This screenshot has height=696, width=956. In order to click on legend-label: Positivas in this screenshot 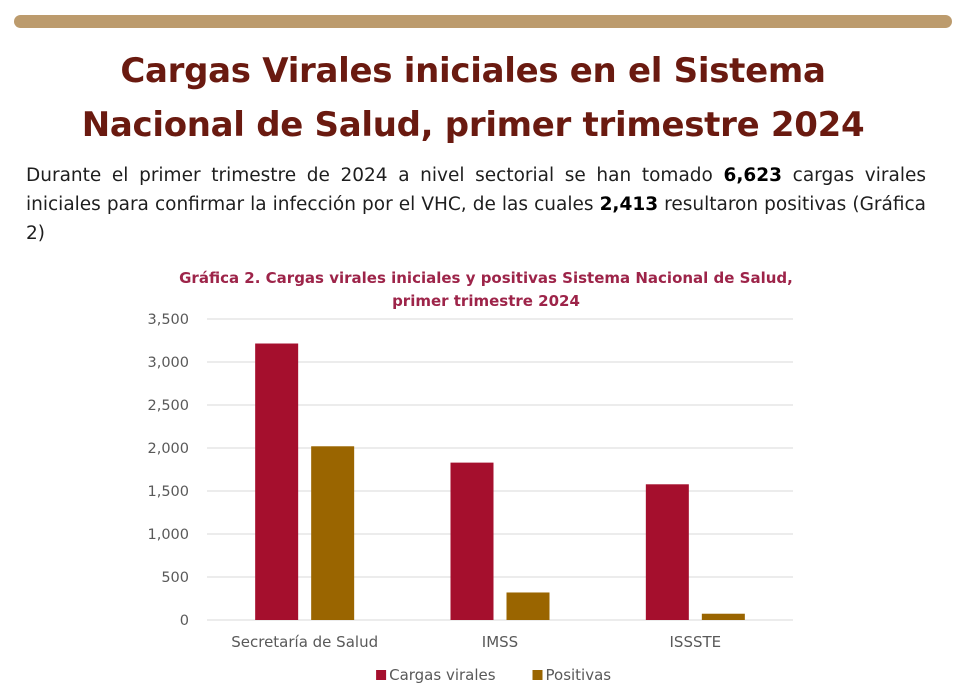, I will do `click(579, 675)`.